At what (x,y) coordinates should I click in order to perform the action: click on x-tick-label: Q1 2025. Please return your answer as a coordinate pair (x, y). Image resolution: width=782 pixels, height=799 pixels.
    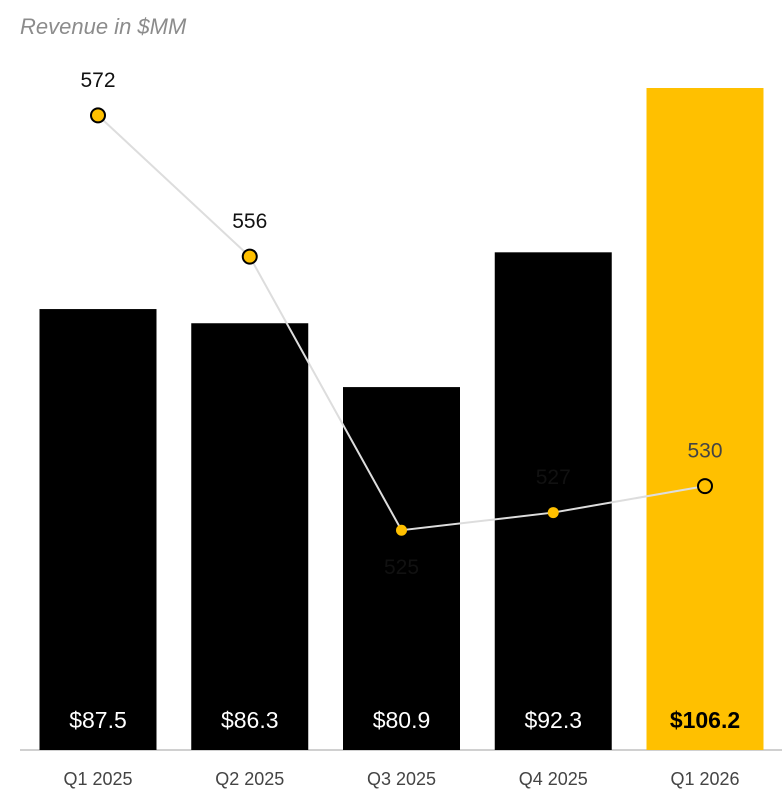
    Looking at the image, I should click on (97, 779).